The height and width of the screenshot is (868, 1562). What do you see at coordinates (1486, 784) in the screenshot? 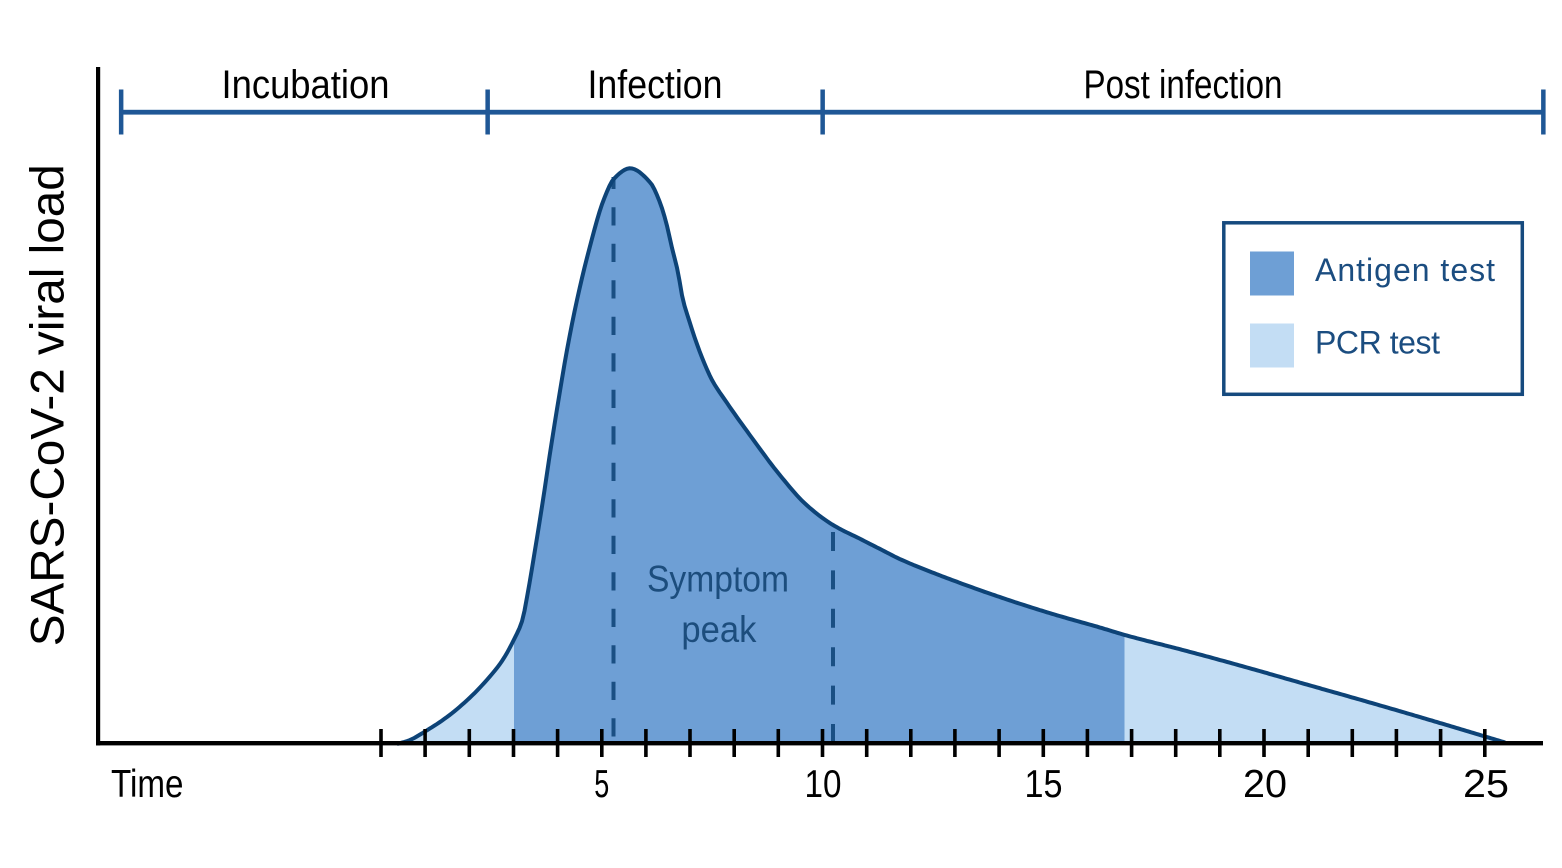
I see `svg-text: 25` at bounding box center [1486, 784].